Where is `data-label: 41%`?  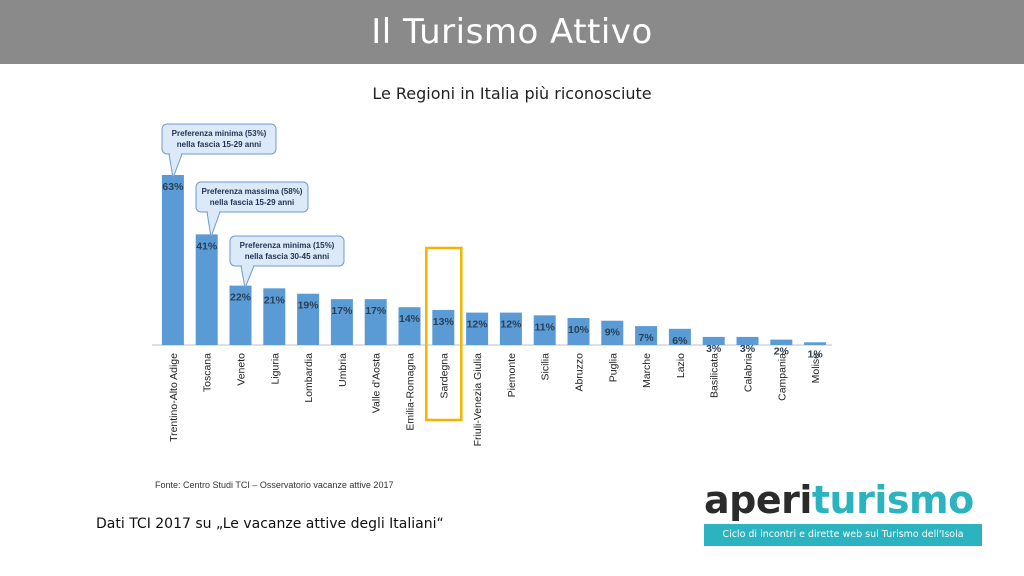 data-label: 41% is located at coordinates (207, 246).